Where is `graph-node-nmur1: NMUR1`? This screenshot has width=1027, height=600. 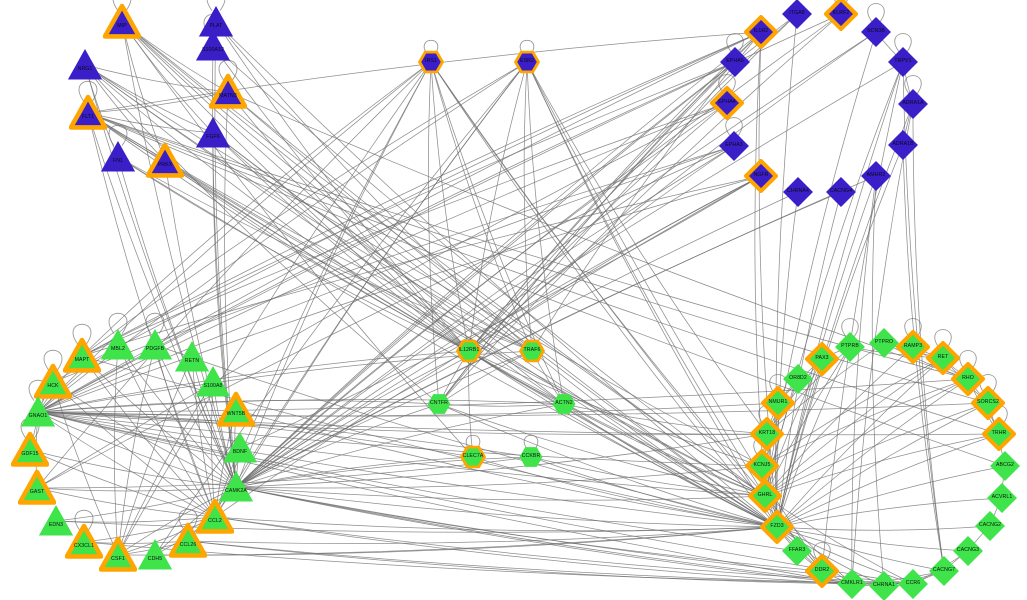
graph-node-nmur1: NMUR1 is located at coordinates (778, 403).